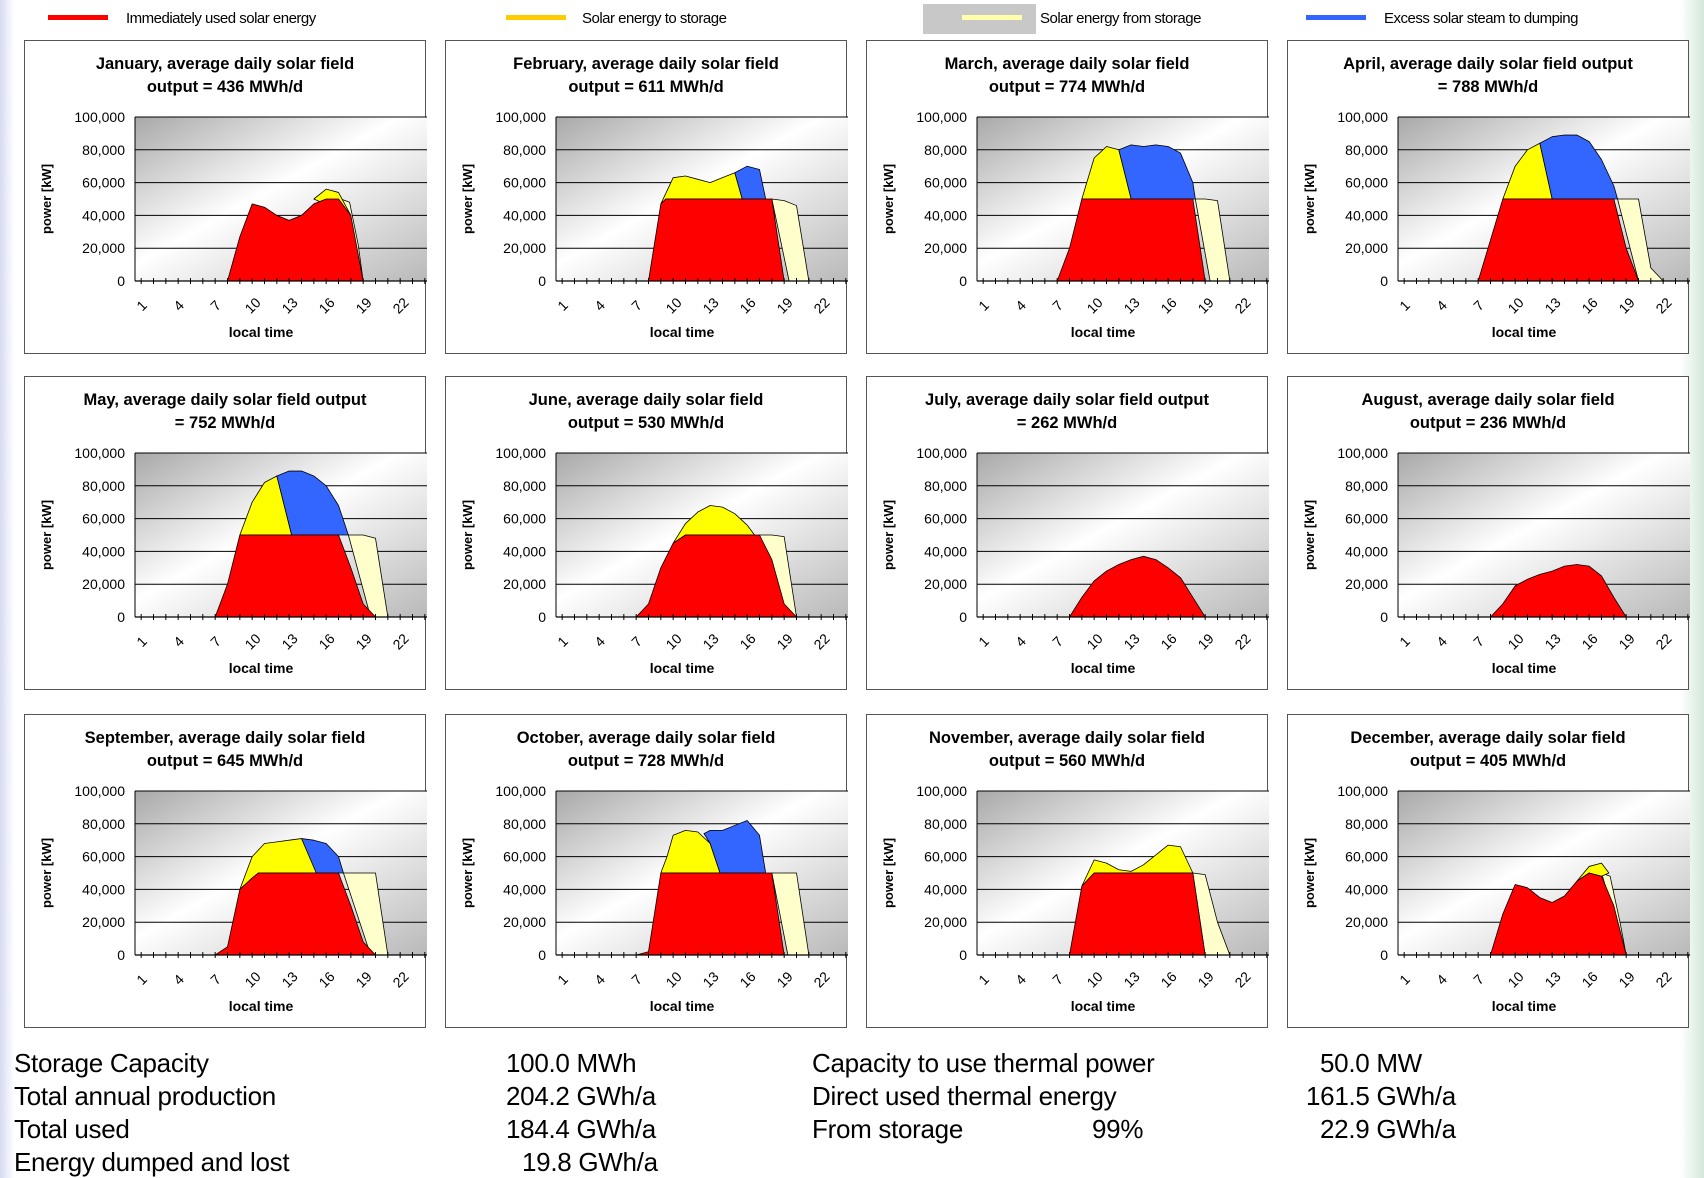  I want to click on chart-title-line: output = 530 MWh/d, so click(646, 423).